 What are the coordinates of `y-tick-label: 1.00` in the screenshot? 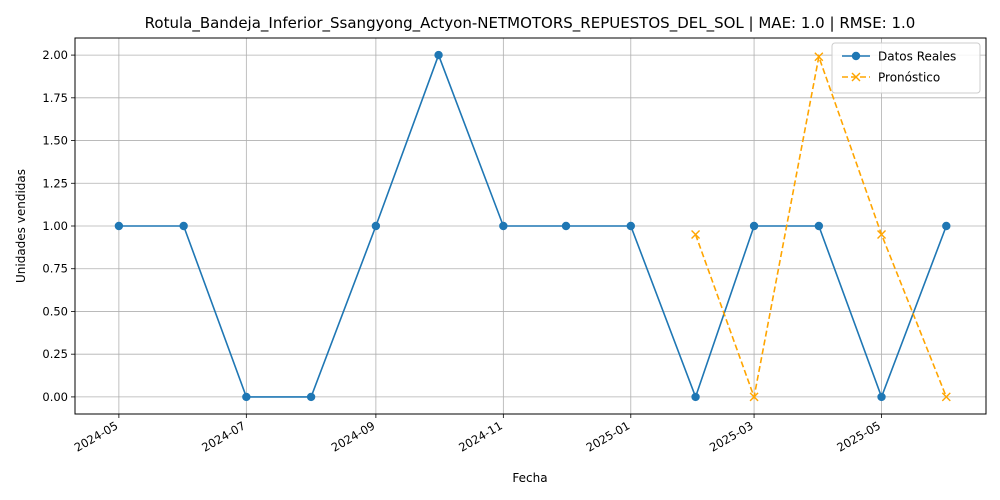 It's located at (55, 226).